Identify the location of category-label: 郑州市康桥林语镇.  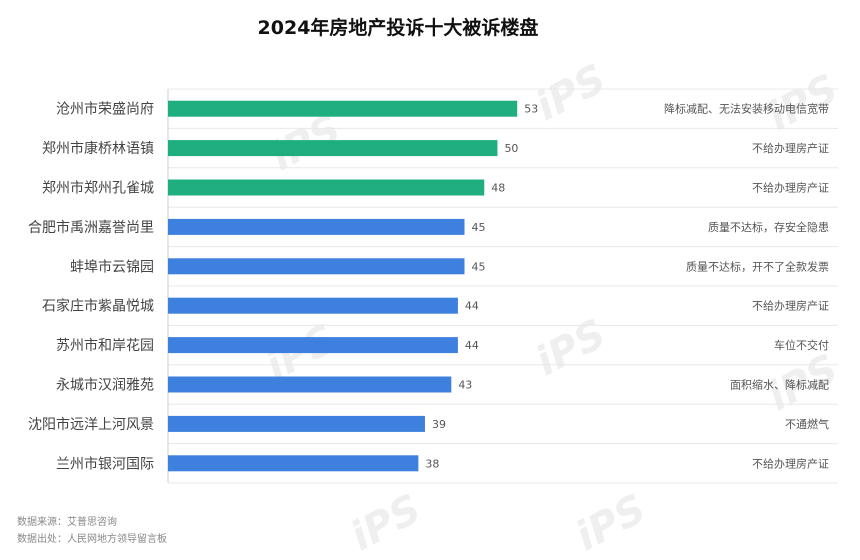
(98, 148).